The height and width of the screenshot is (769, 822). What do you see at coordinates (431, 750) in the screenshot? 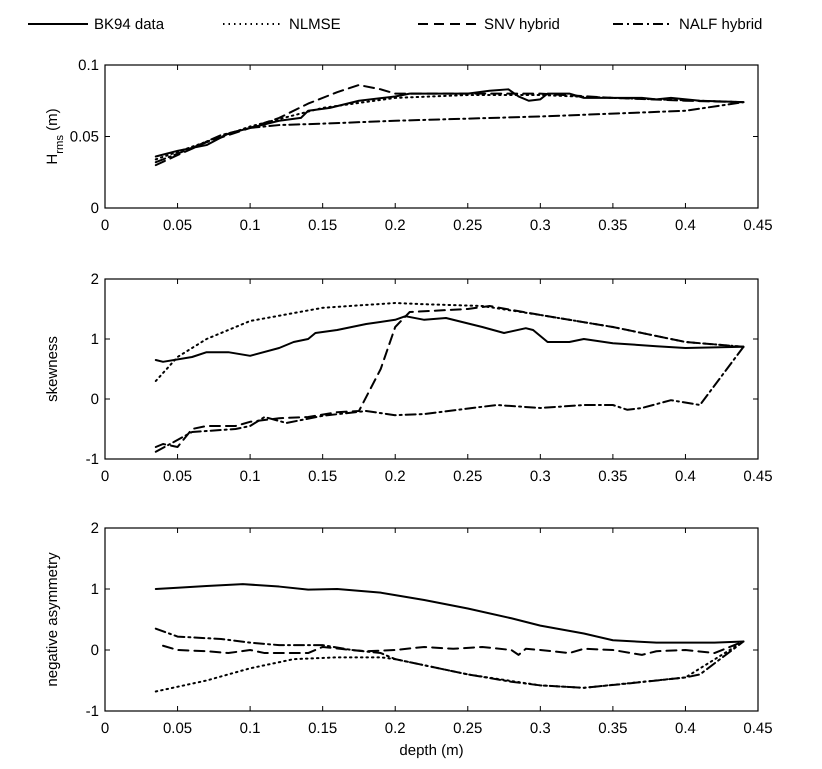
I see `x-axis-title: depth (m)` at bounding box center [431, 750].